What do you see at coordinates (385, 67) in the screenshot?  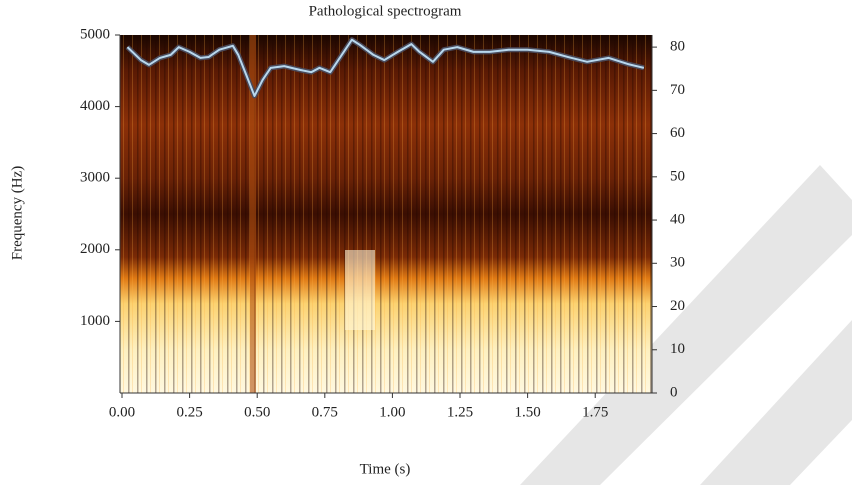 I see `line` at bounding box center [385, 67].